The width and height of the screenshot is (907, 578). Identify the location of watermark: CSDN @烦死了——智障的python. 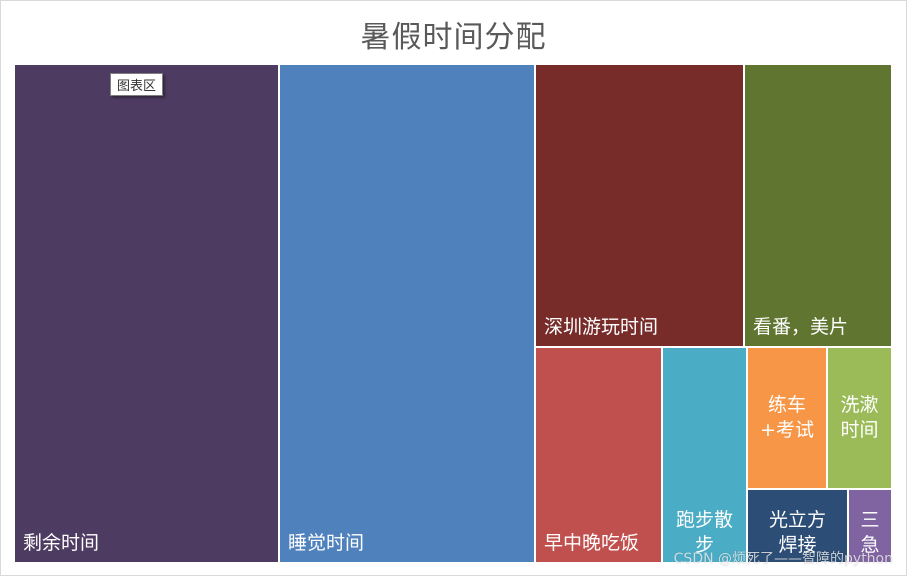
(783, 559).